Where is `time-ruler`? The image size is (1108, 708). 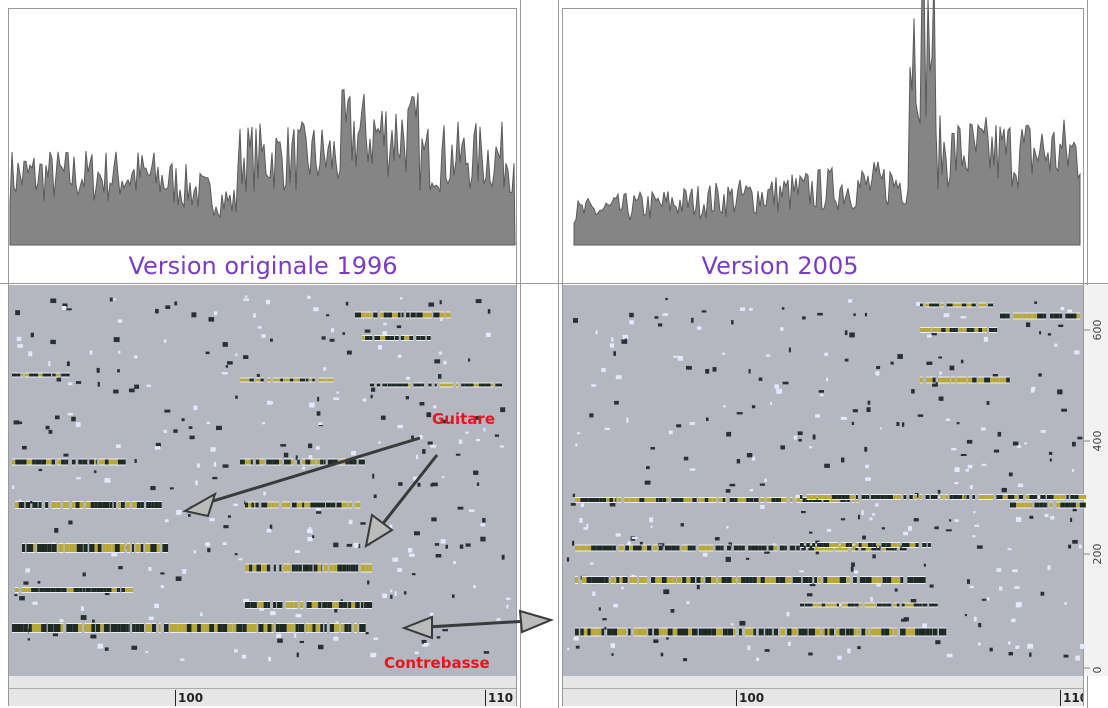 time-ruler is located at coordinates (823, 691).